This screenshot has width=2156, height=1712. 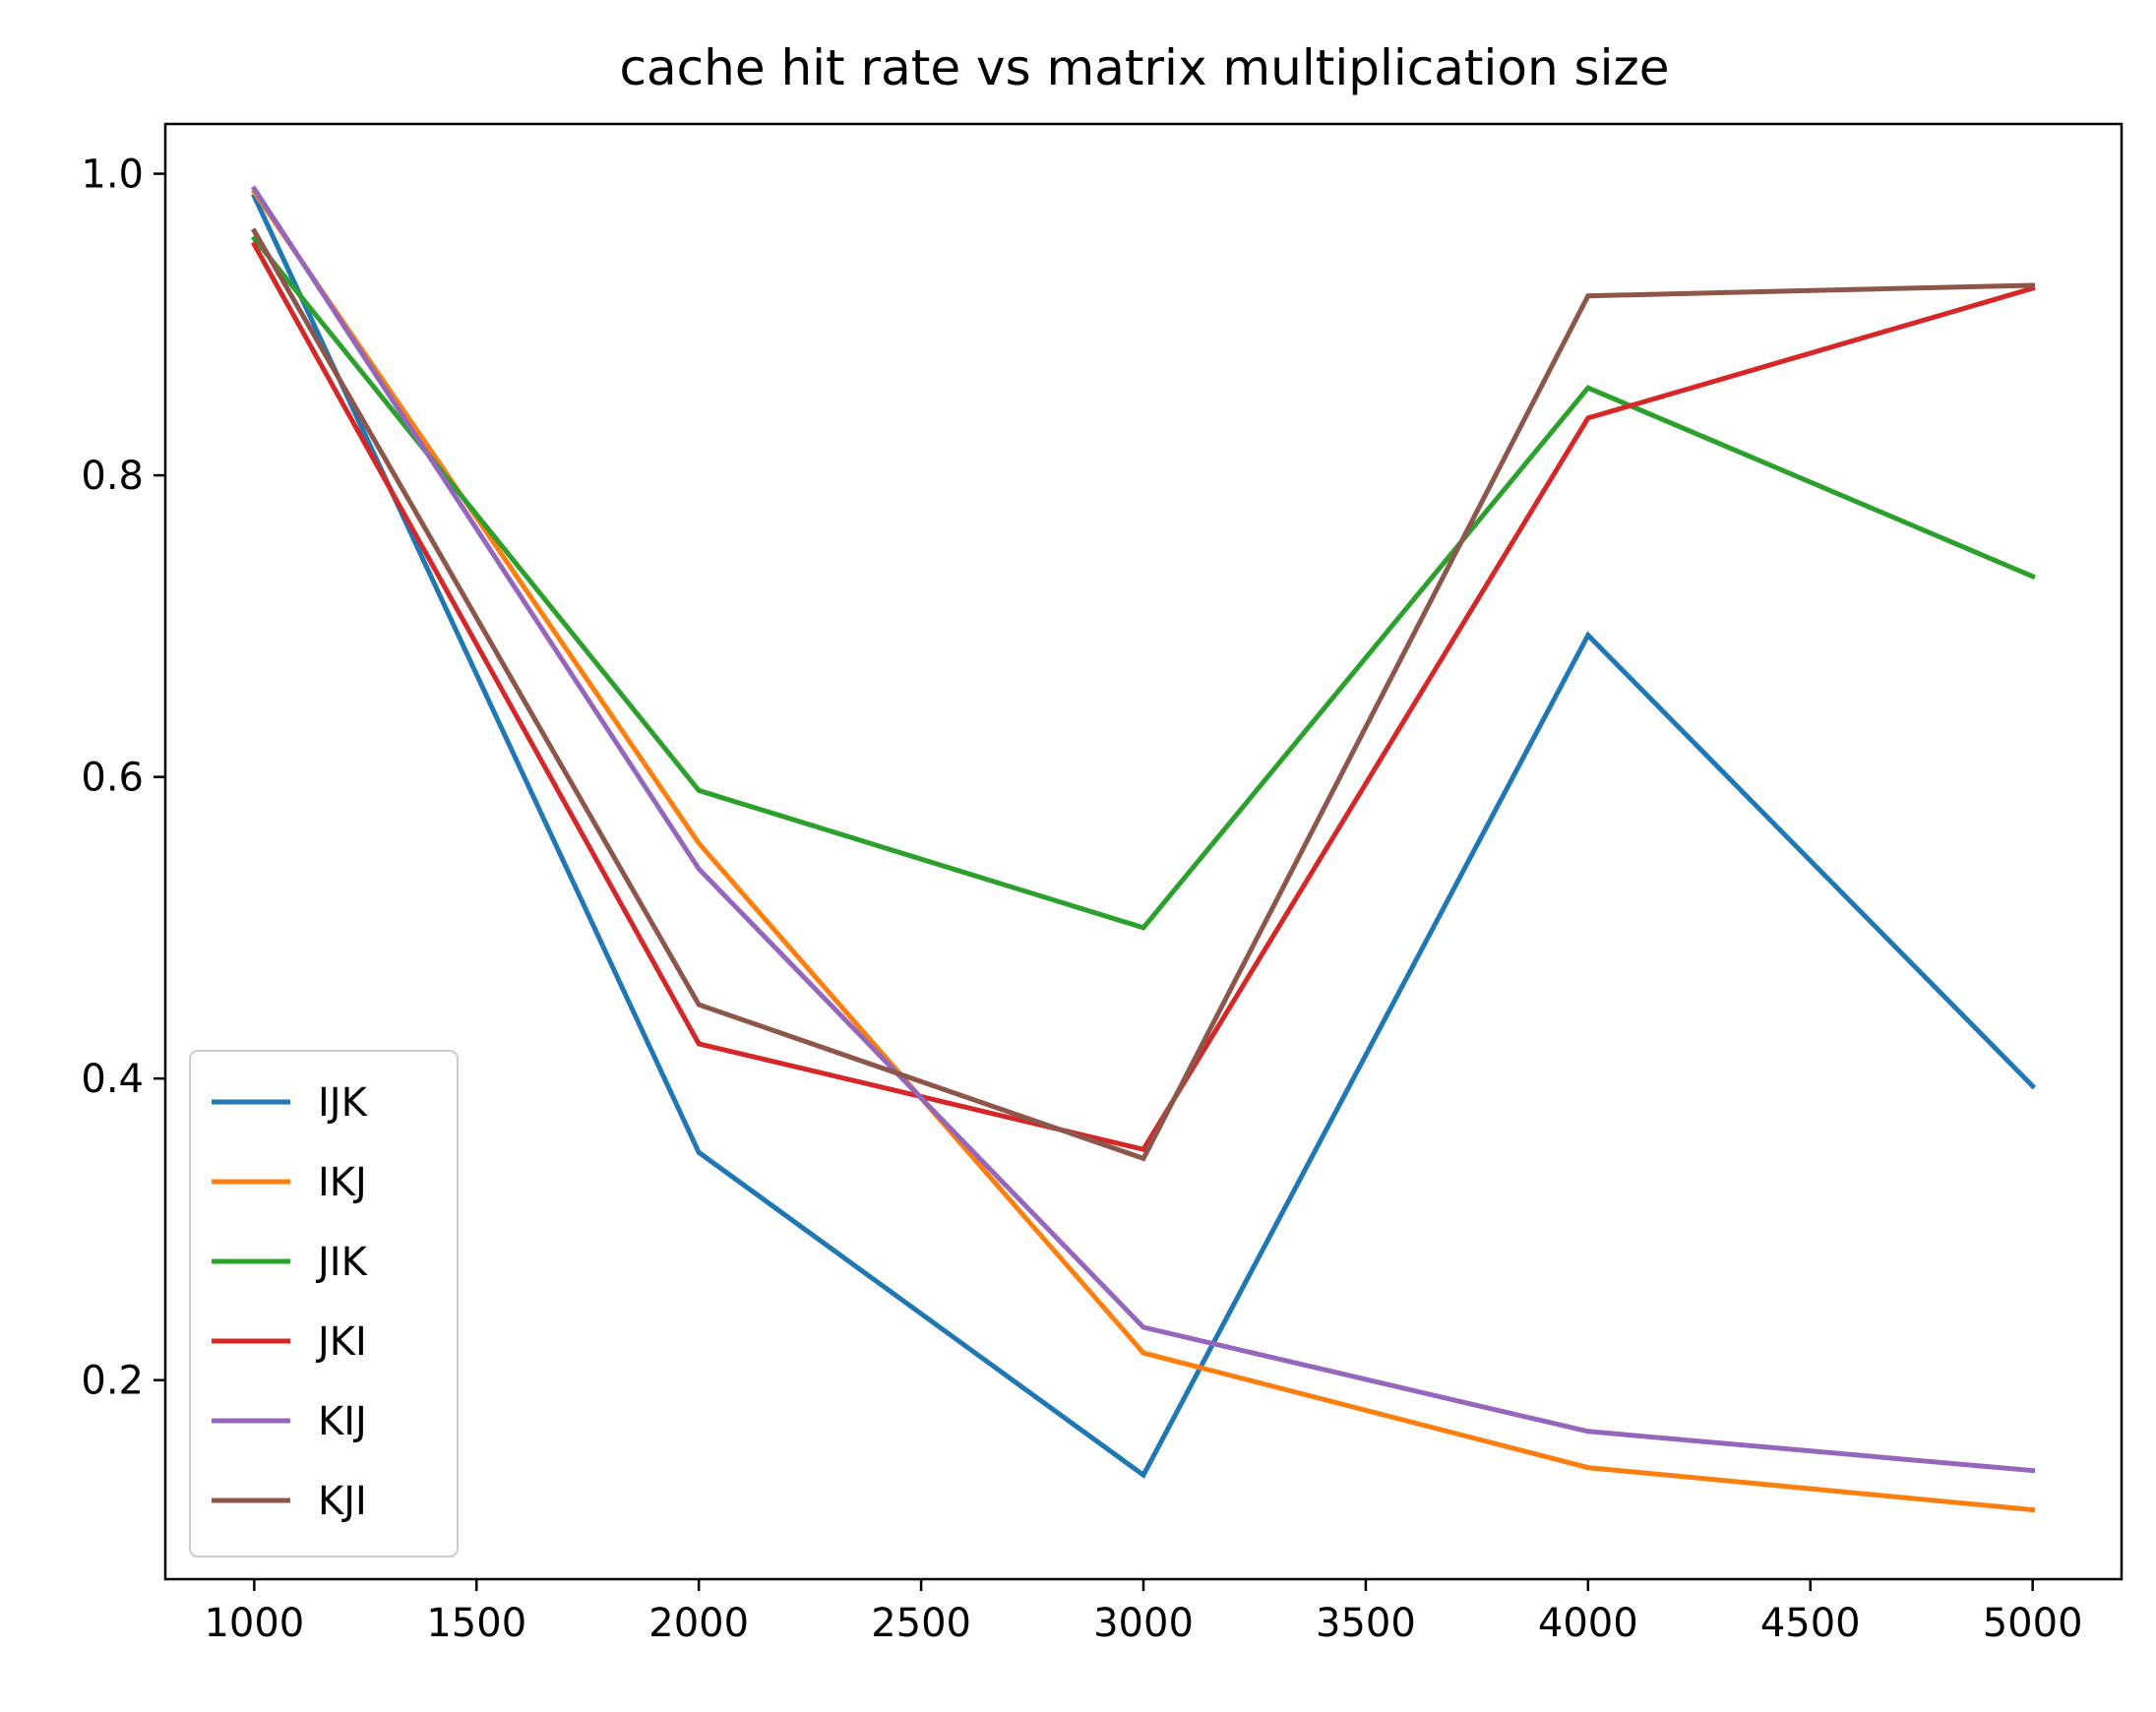 What do you see at coordinates (112, 1382) in the screenshot?
I see `y-tick-label: 0.2` at bounding box center [112, 1382].